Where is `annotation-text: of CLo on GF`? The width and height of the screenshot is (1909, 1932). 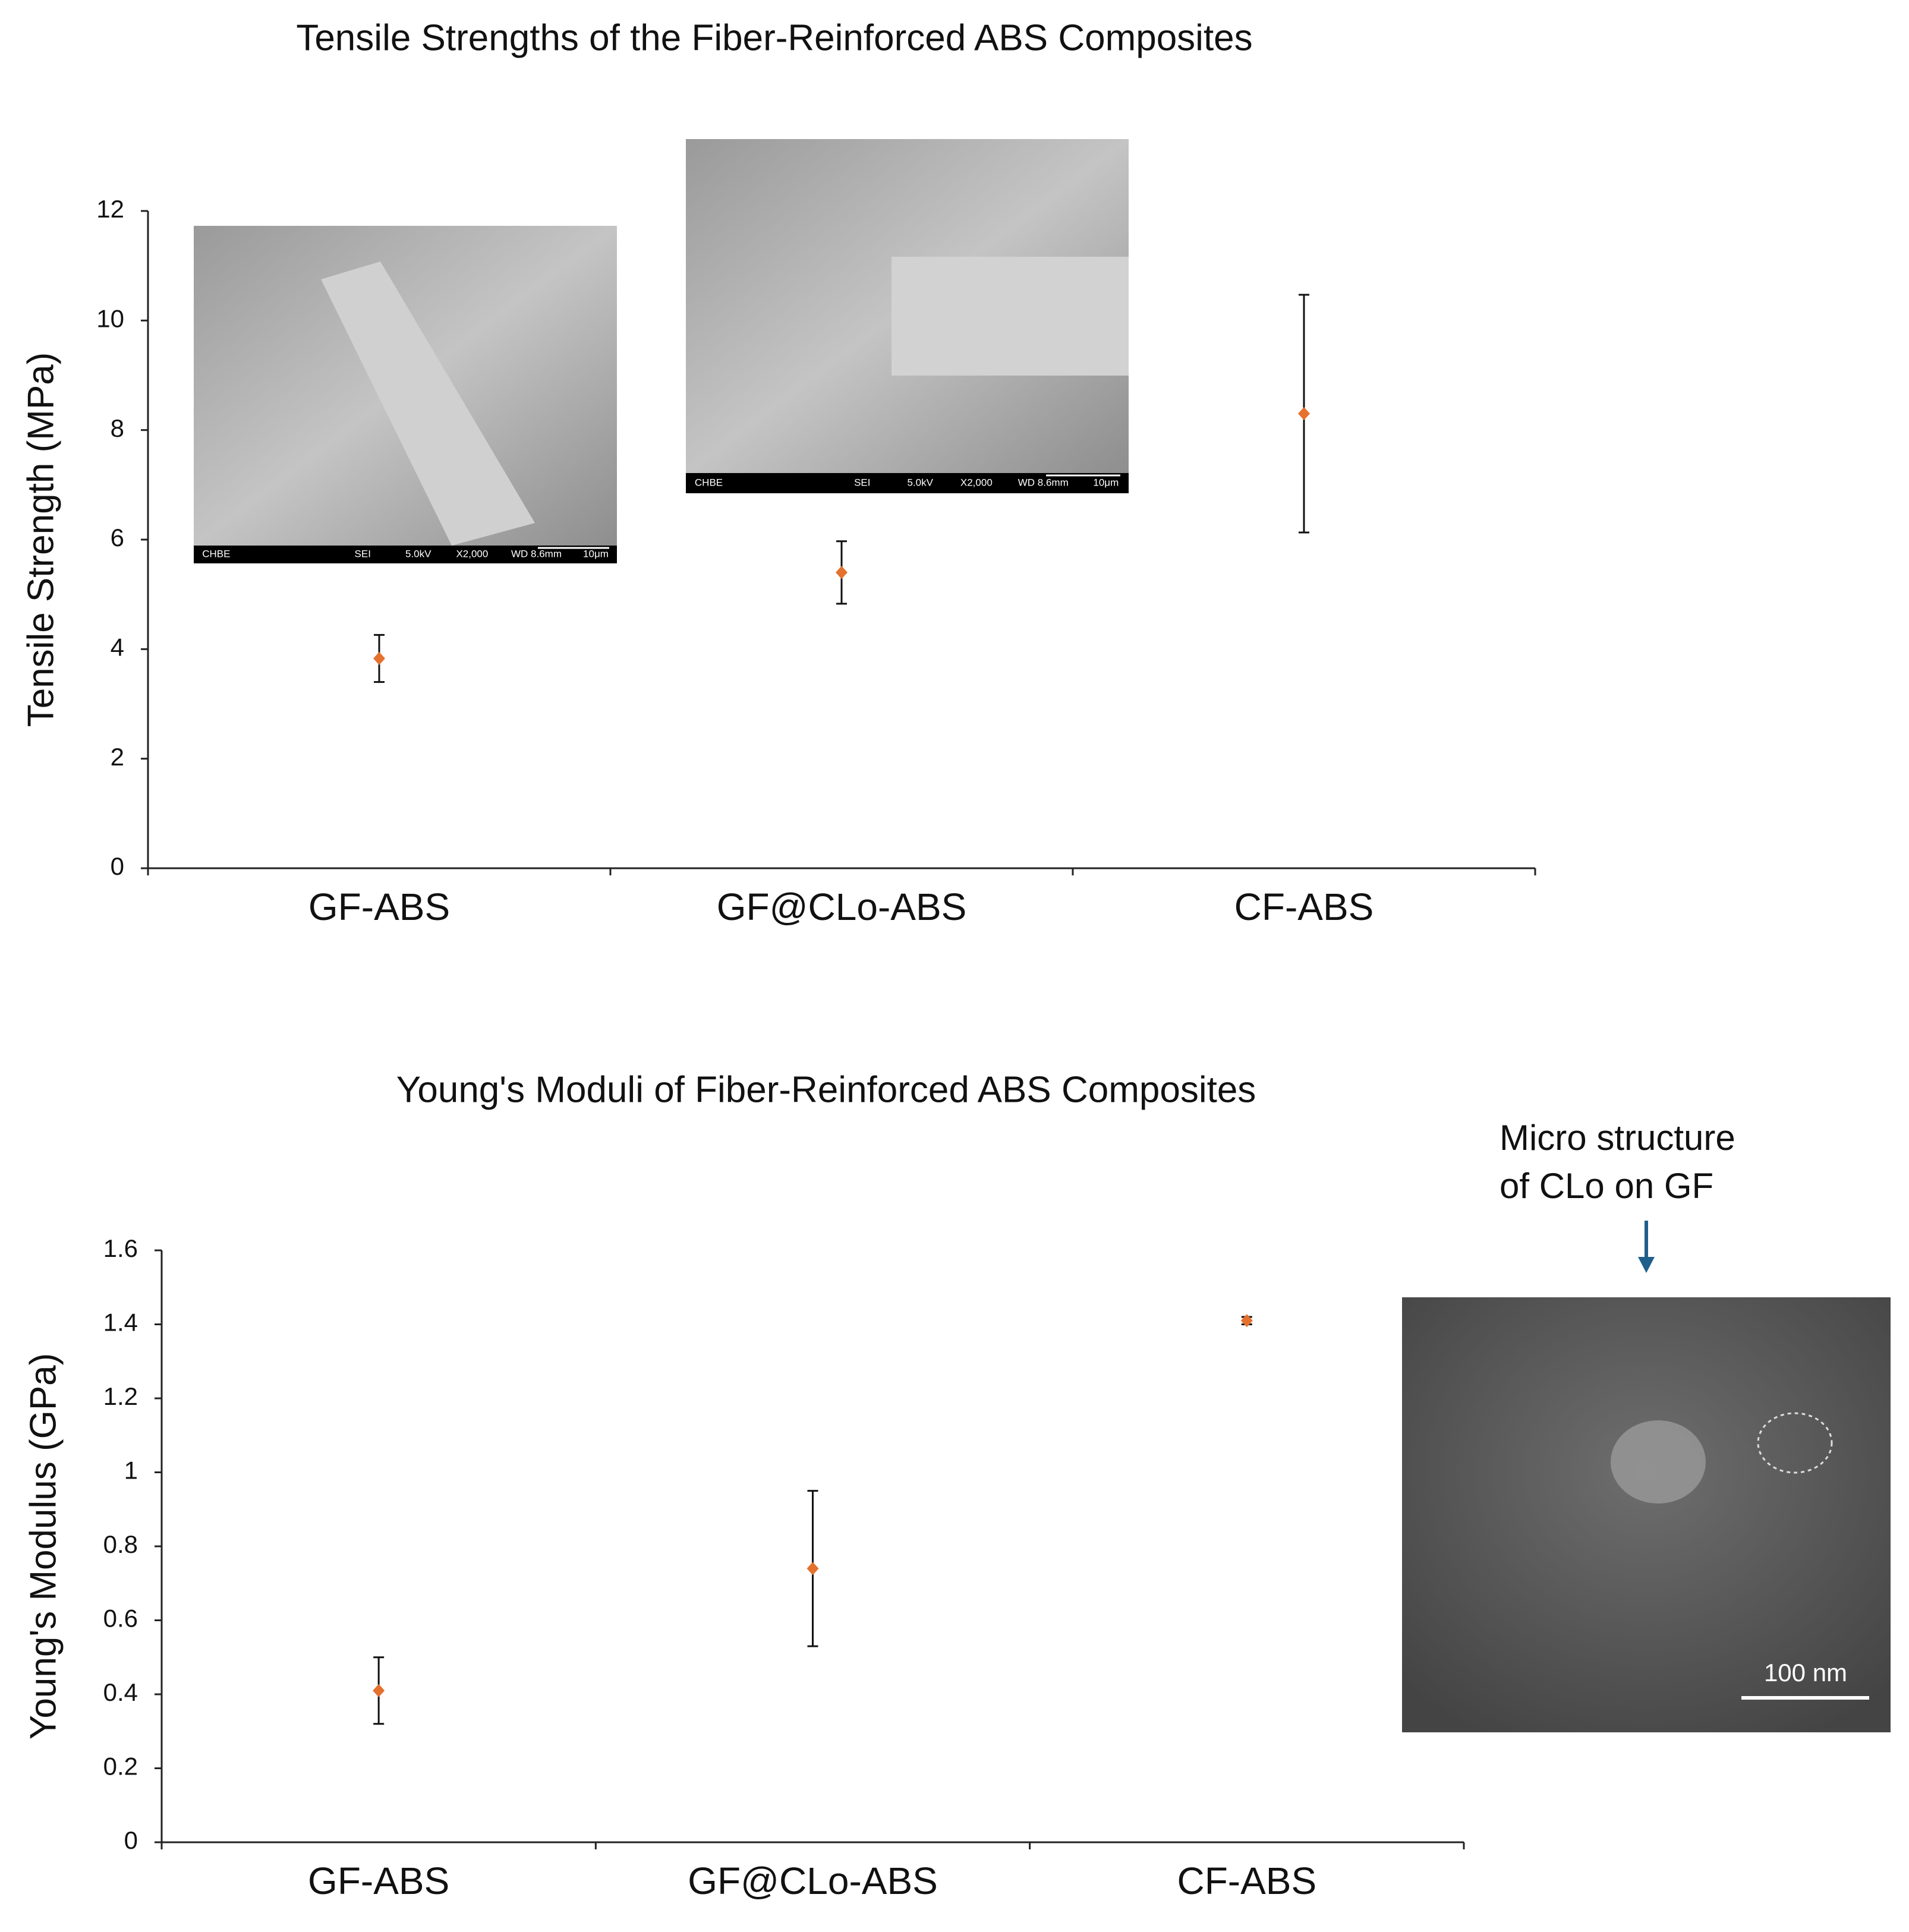
annotation-text: of CLo on GF is located at coordinates (1606, 1186).